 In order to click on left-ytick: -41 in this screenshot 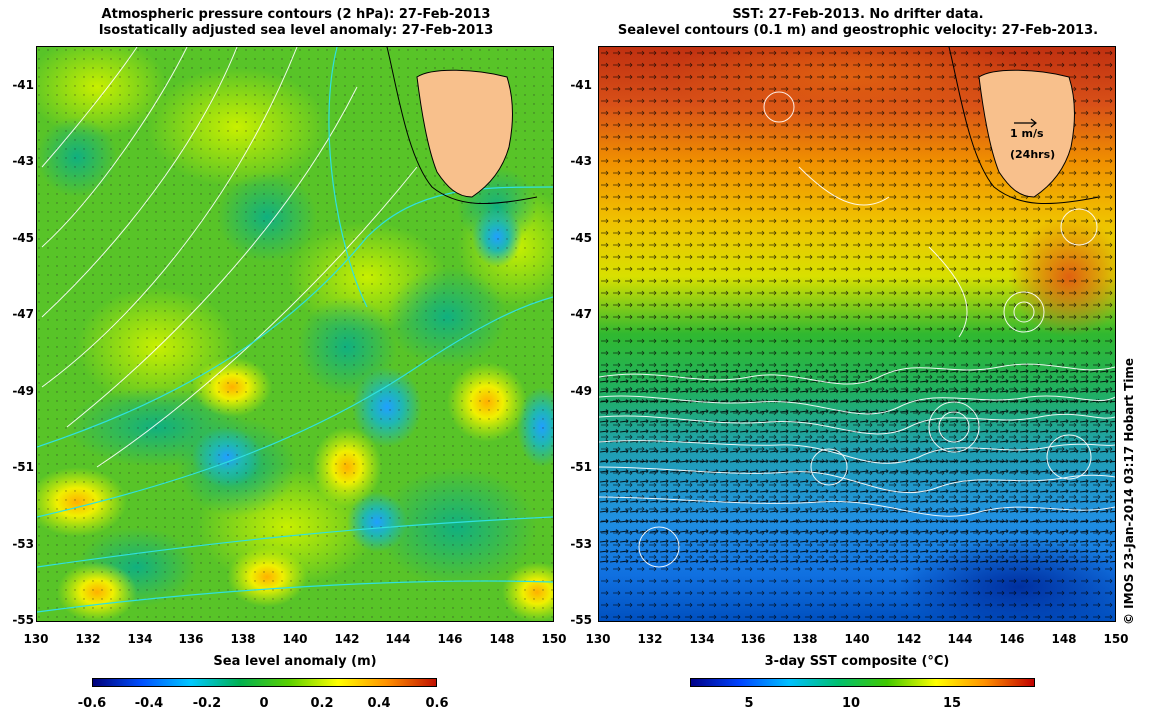, I will do `click(23, 85)`.